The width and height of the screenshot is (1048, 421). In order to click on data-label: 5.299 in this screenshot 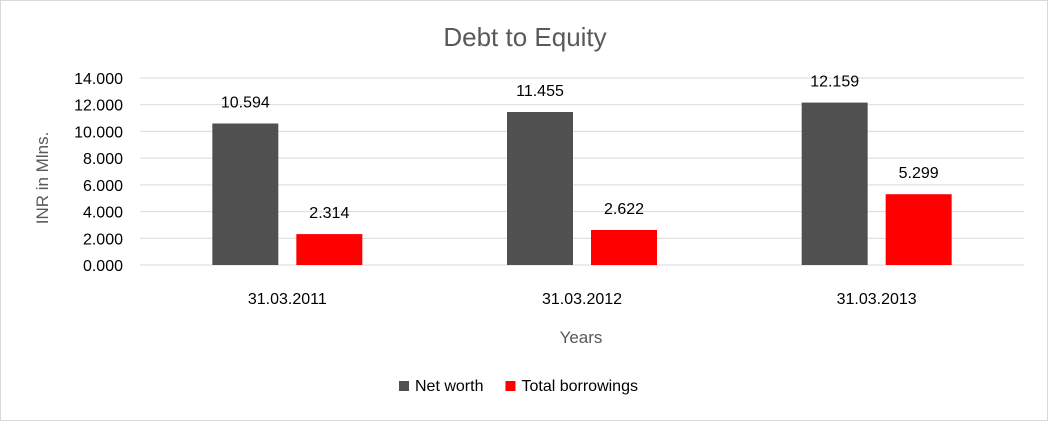, I will do `click(919, 173)`.